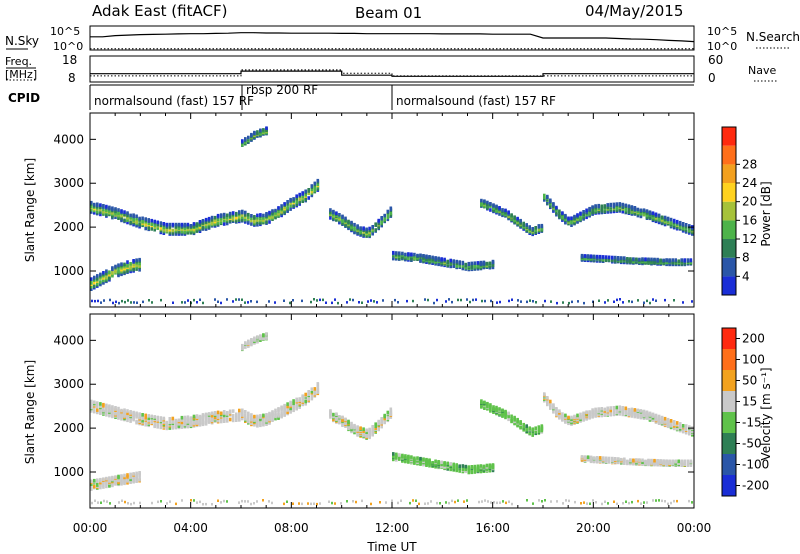  What do you see at coordinates (68, 472) in the screenshot?
I see `y-tick-label: 1000` at bounding box center [68, 472].